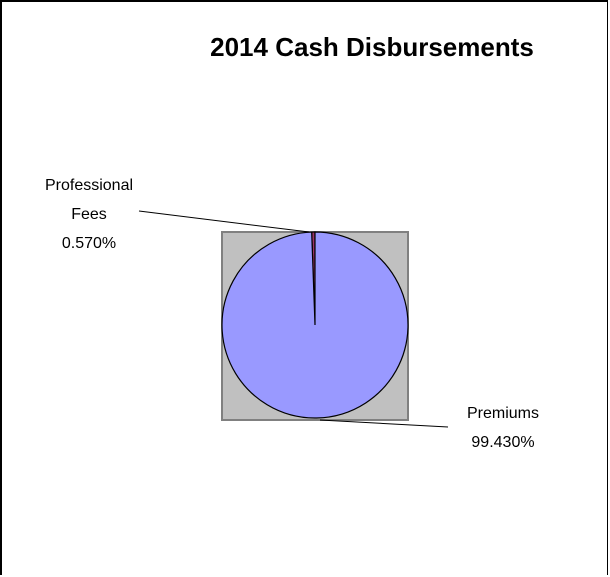 The height and width of the screenshot is (577, 610). I want to click on slice-label-professional-fees-line1: Professional, so click(89, 185).